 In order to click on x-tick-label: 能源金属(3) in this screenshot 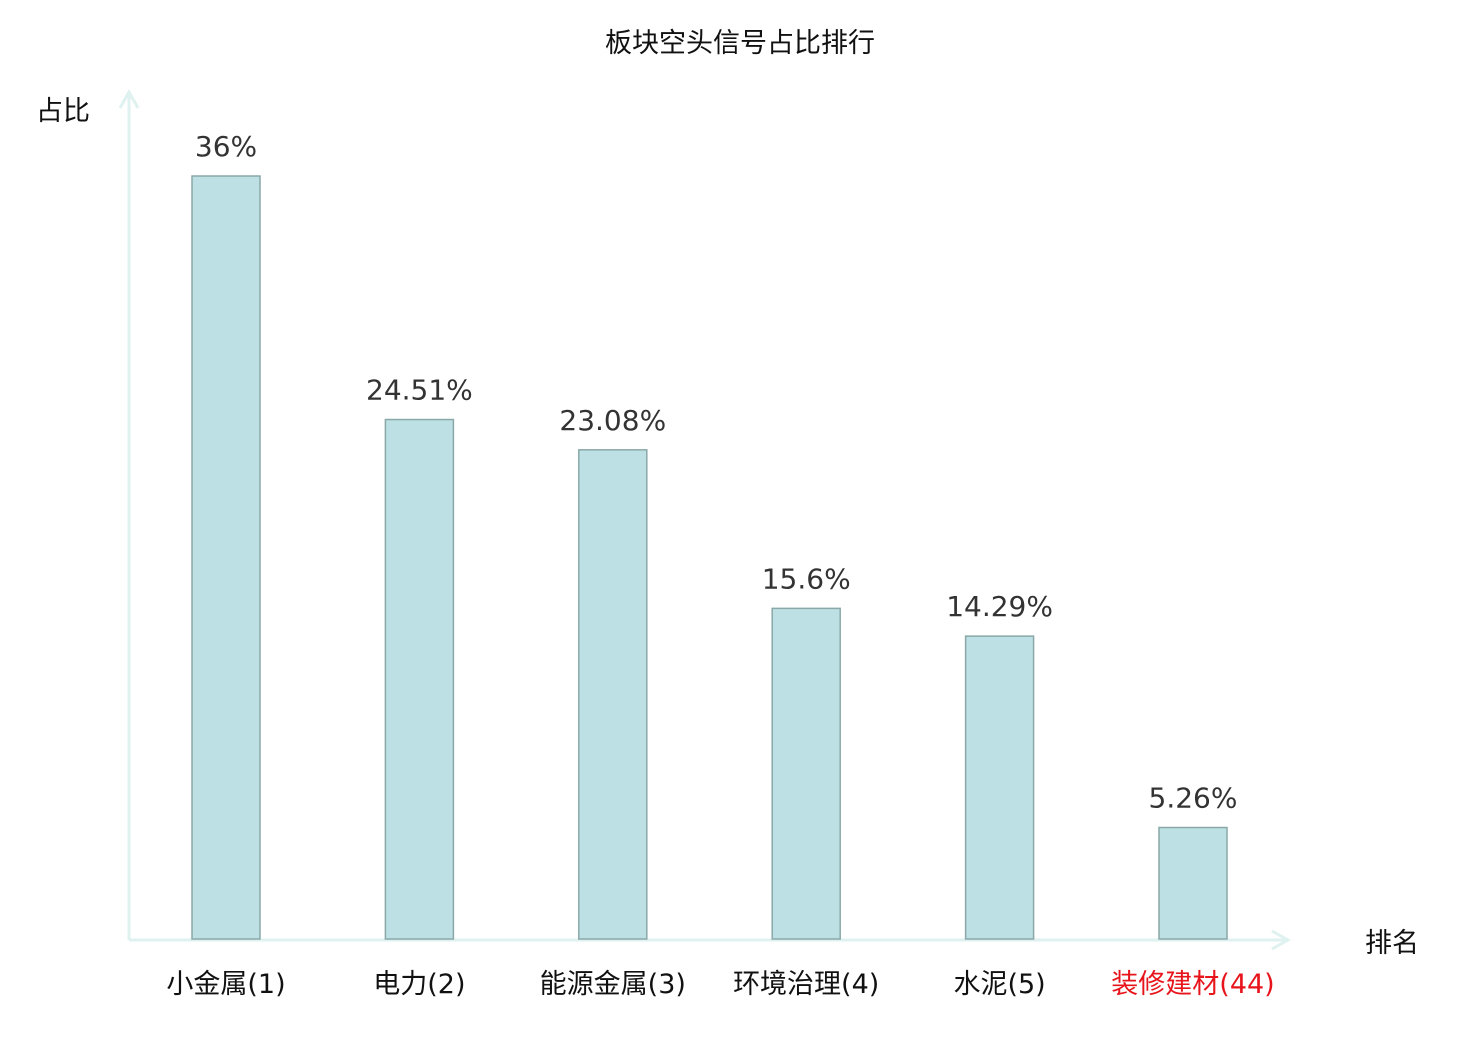, I will do `click(613, 984)`.